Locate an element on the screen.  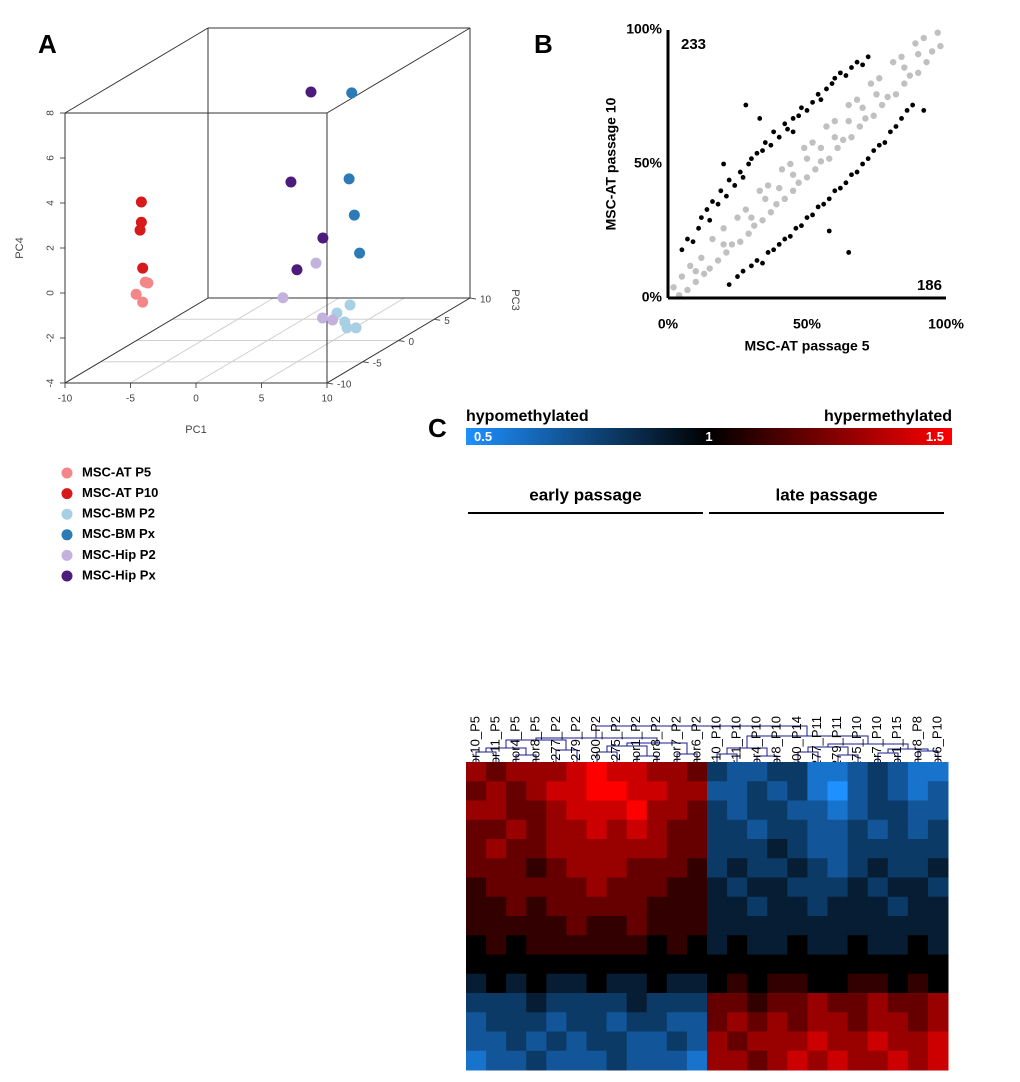
colorbar-tick-label: 1 is located at coordinates (708, 436).